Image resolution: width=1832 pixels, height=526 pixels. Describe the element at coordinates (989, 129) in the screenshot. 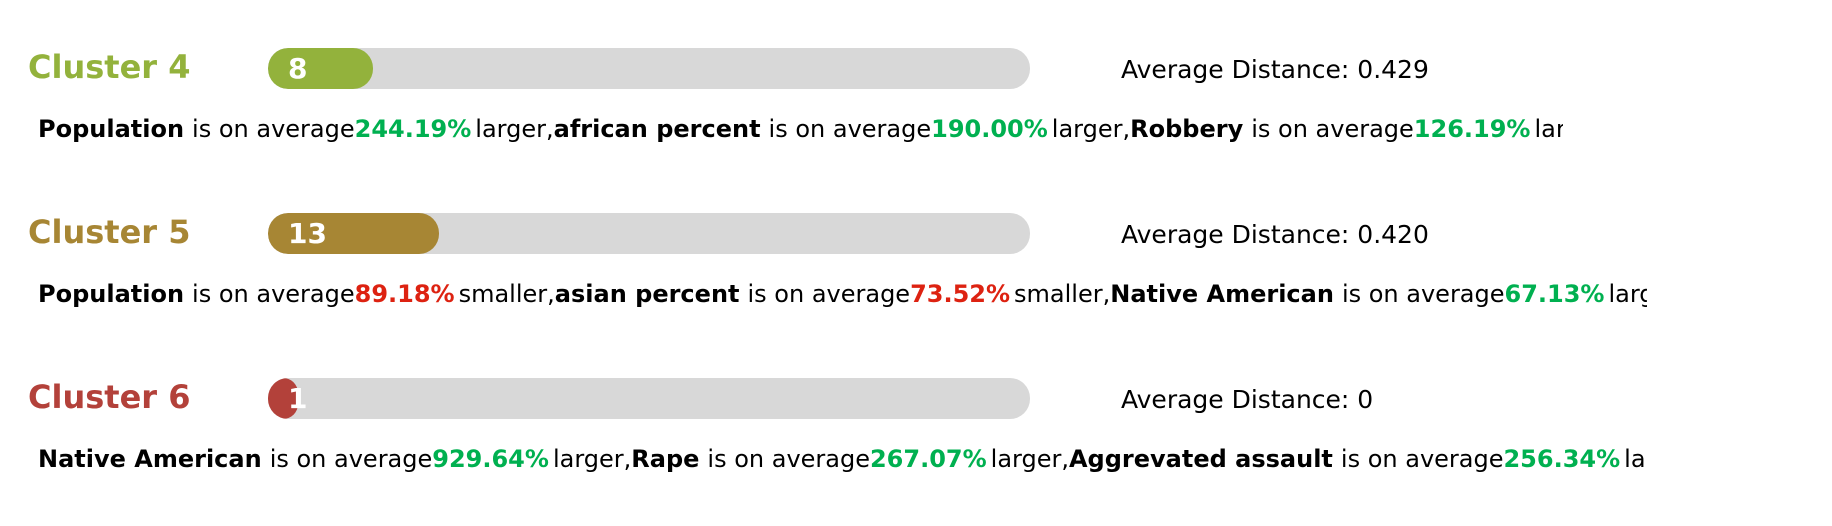

I see `fact-percent: 190.00%` at that location.